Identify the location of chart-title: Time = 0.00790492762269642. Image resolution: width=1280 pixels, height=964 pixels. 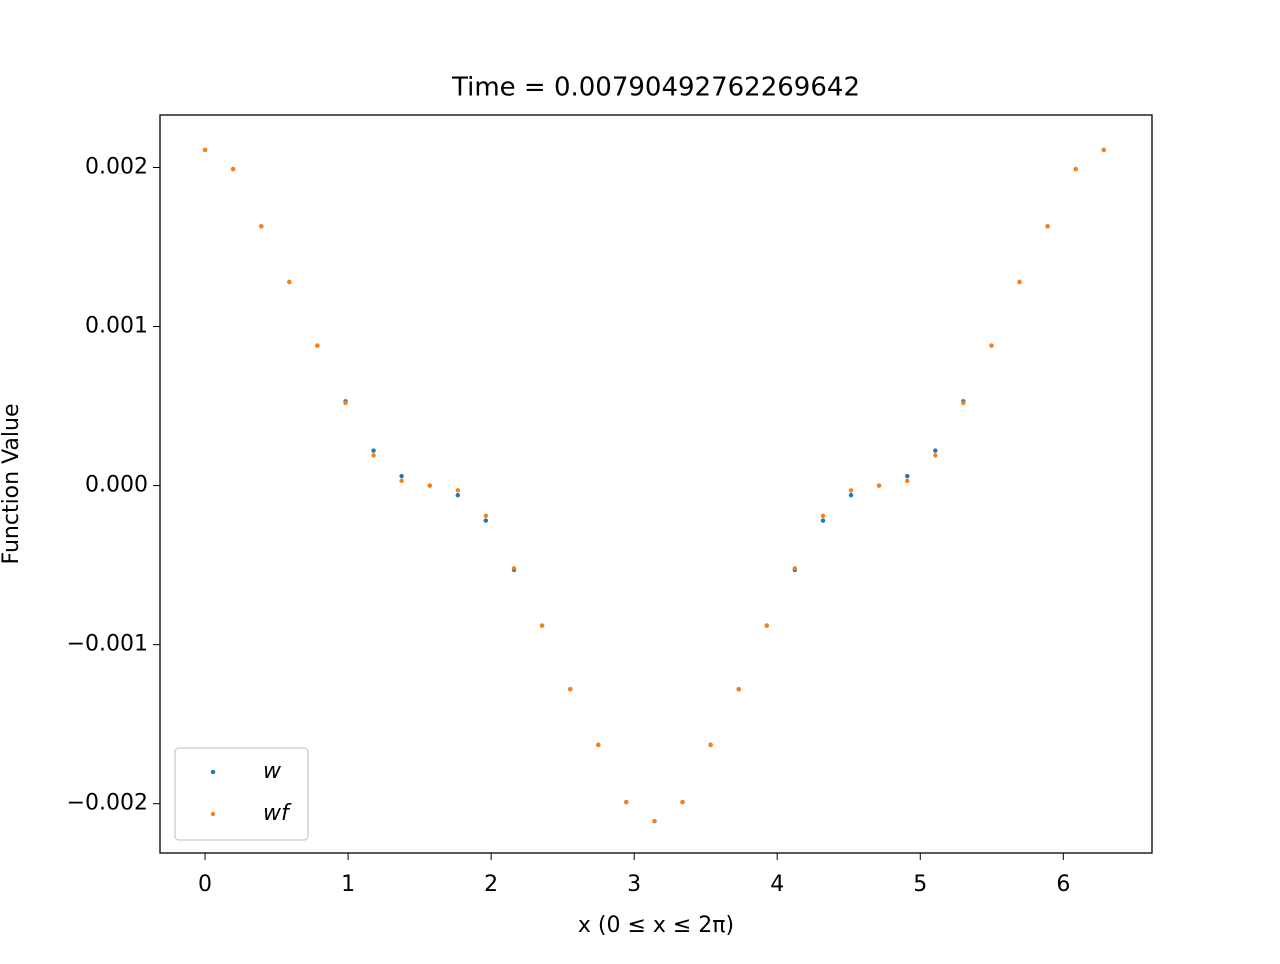
(655, 88).